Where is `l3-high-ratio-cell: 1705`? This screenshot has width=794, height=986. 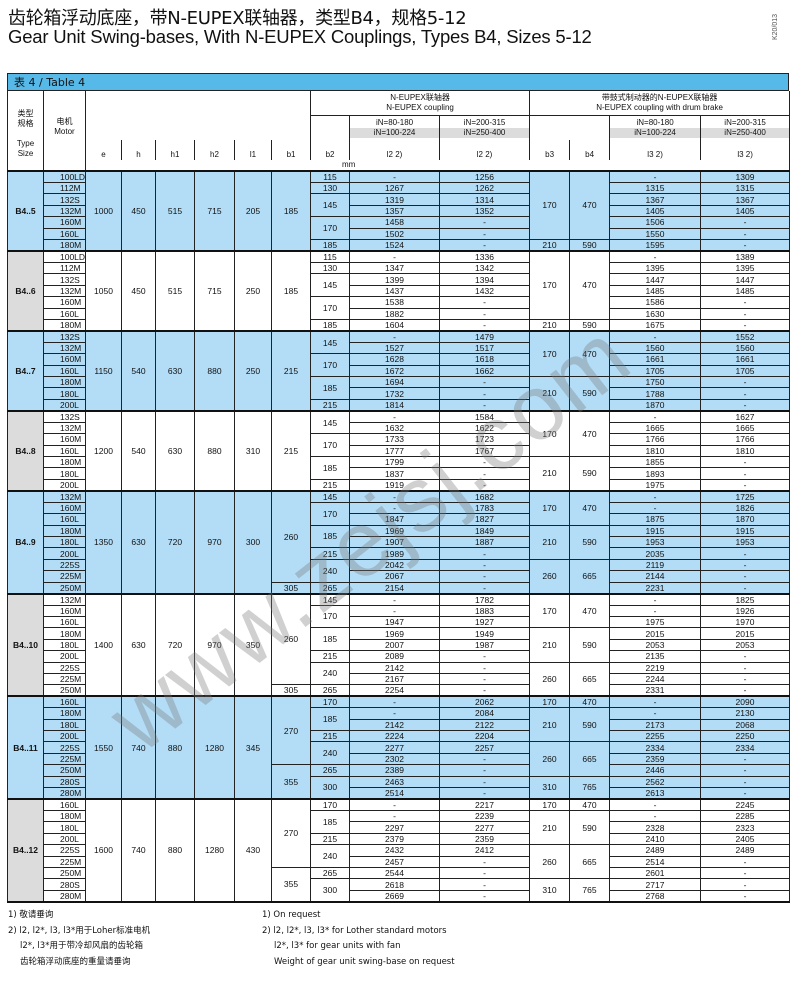 l3-high-ratio-cell: 1705 is located at coordinates (745, 371).